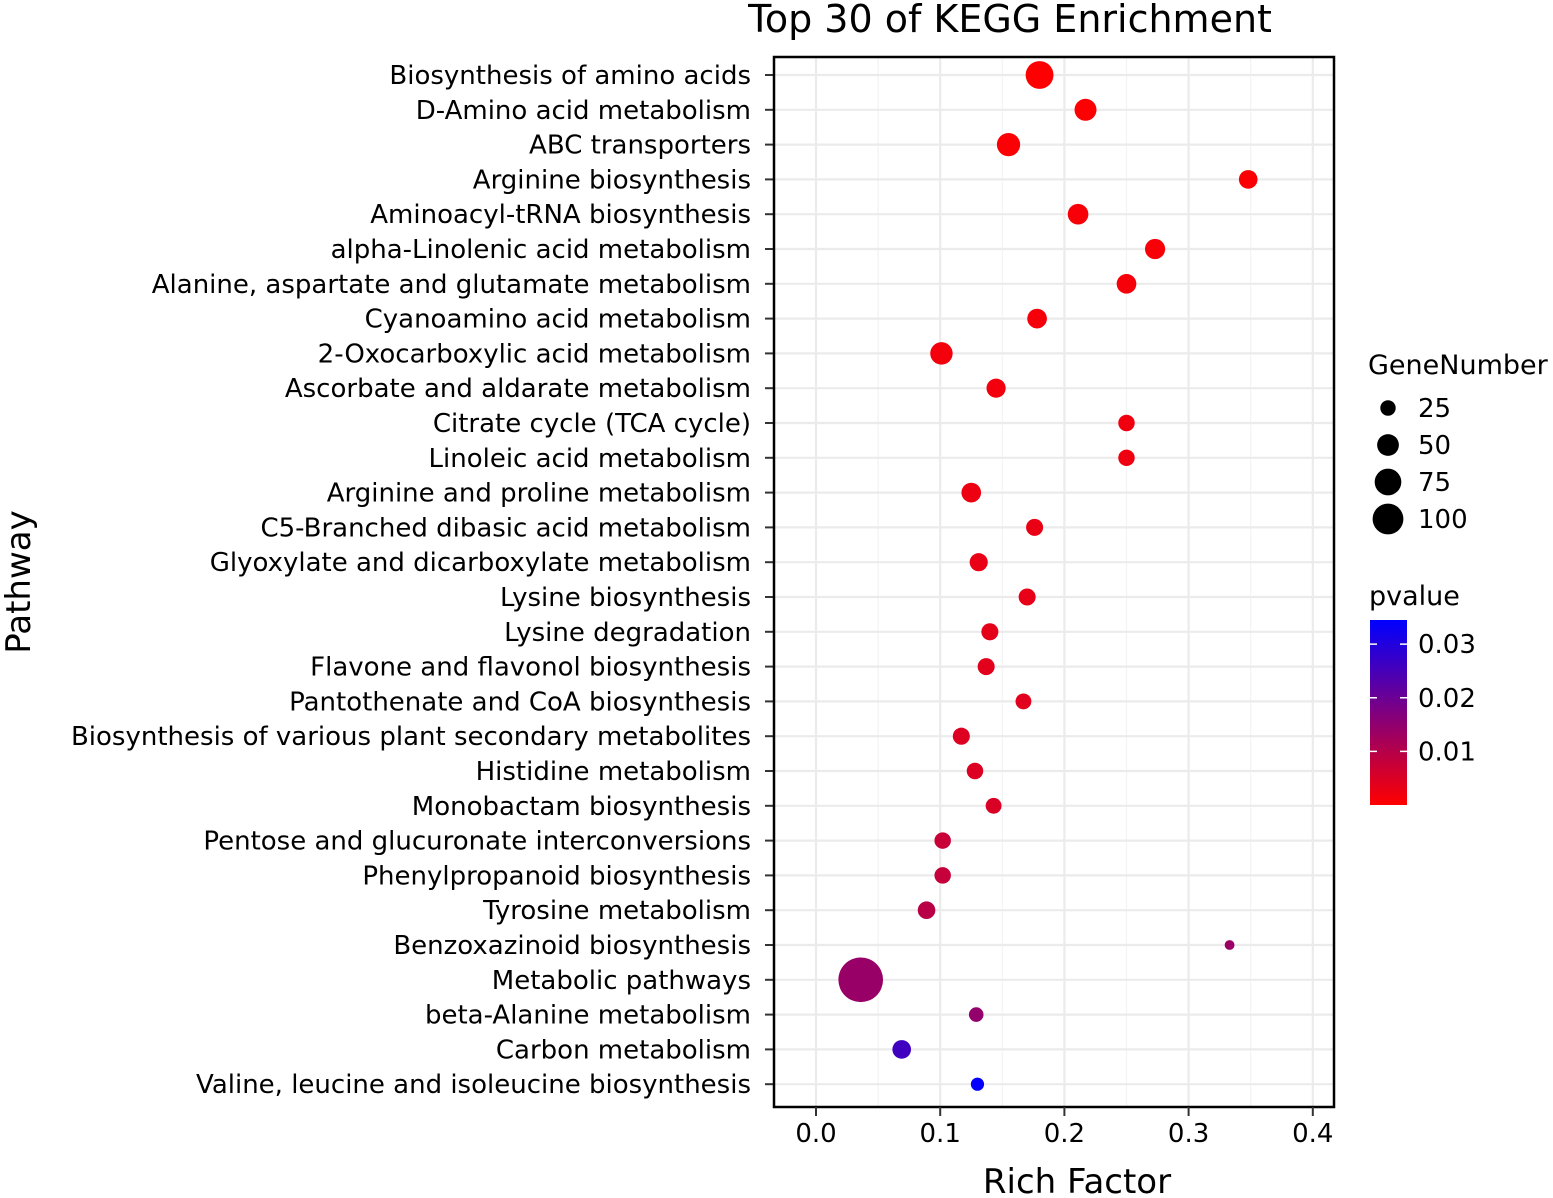 The width and height of the screenshot is (1553, 1198). Describe the element at coordinates (480, 563) in the screenshot. I see `pathway-label: Glyoxylate and dicarboxylate metabolism` at that location.